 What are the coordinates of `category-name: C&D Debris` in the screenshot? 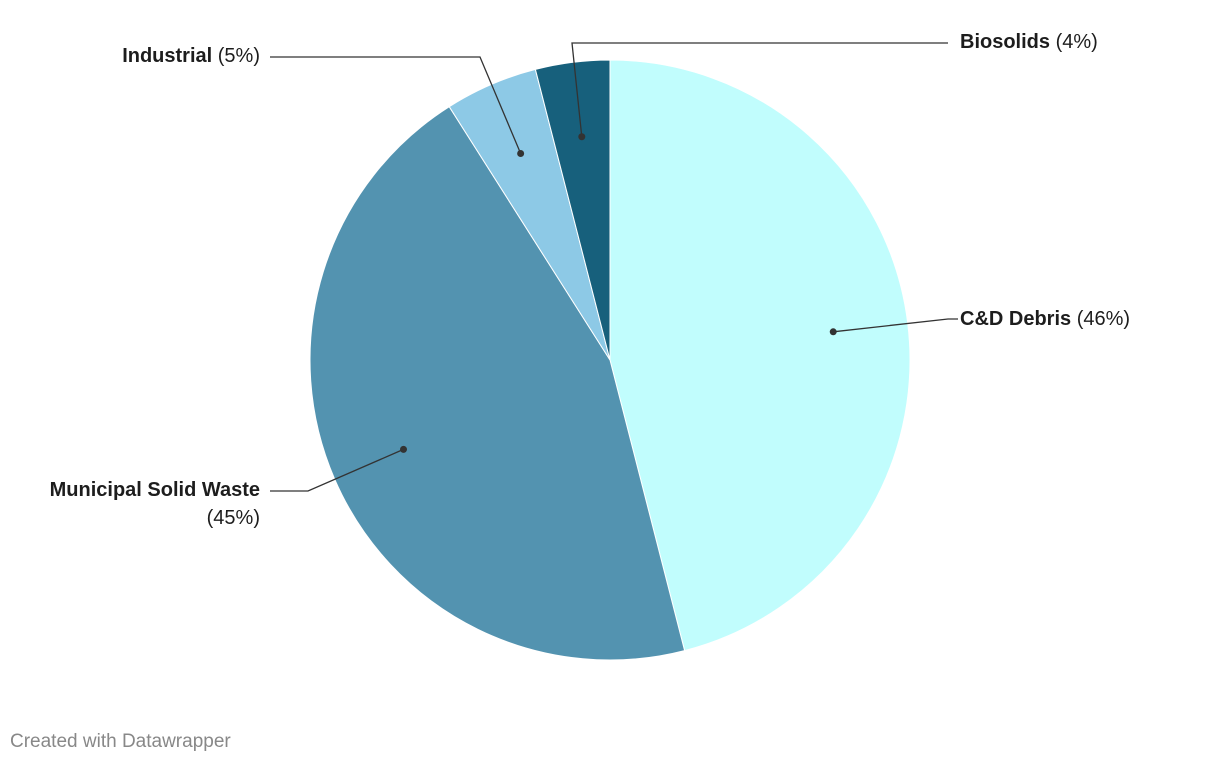 It's located at (1015, 319).